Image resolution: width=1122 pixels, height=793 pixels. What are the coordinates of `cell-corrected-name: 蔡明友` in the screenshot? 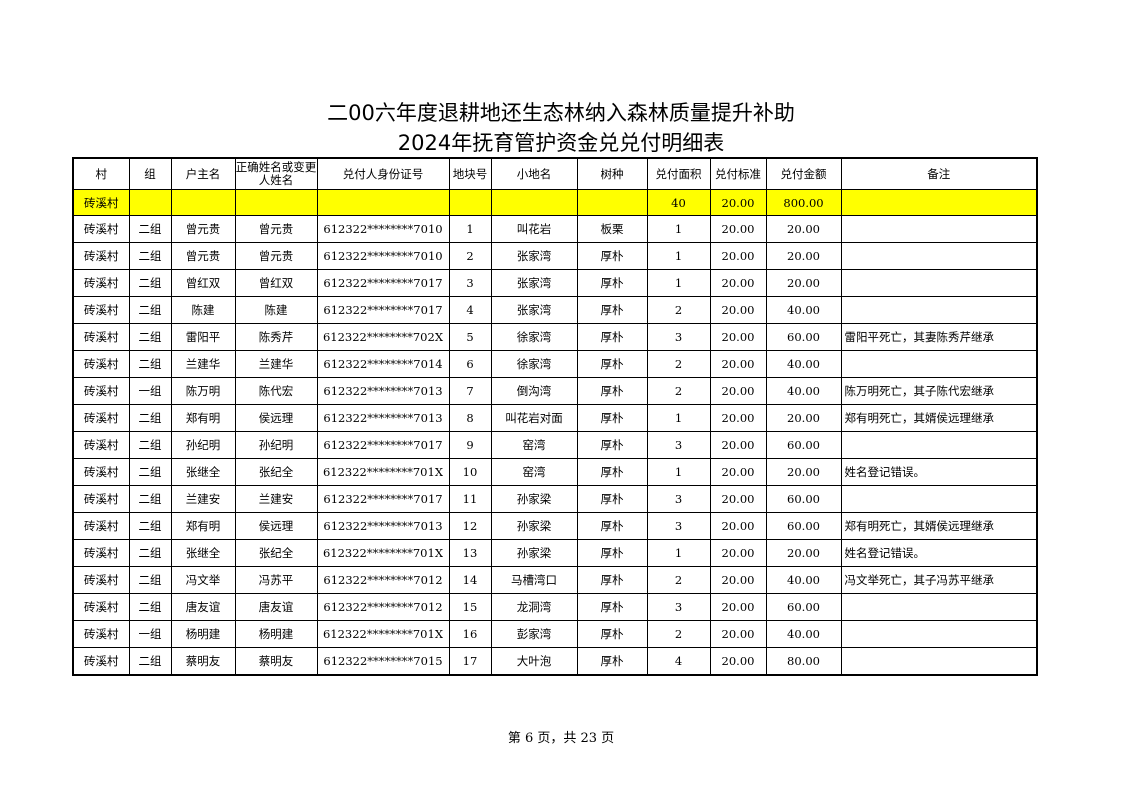 It's located at (276, 661).